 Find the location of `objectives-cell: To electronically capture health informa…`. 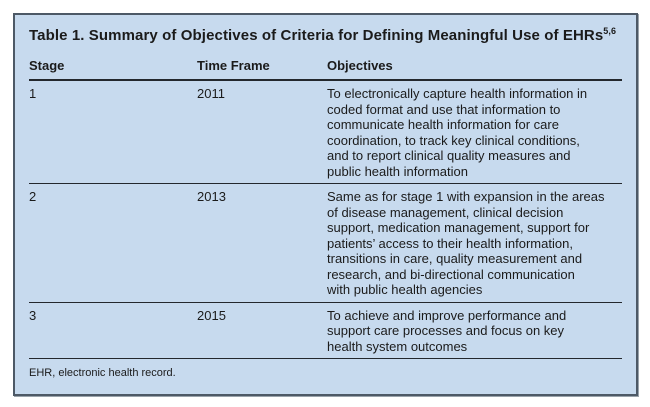

objectives-cell: To electronically capture health informa… is located at coordinates (457, 132).